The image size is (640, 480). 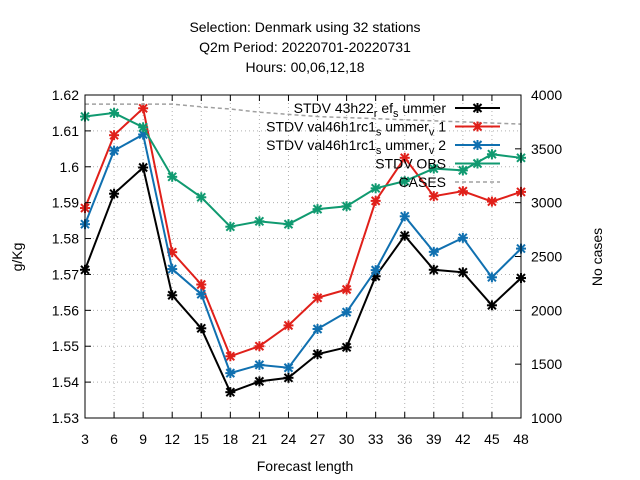 I want to click on series-line, so click(x=303, y=114).